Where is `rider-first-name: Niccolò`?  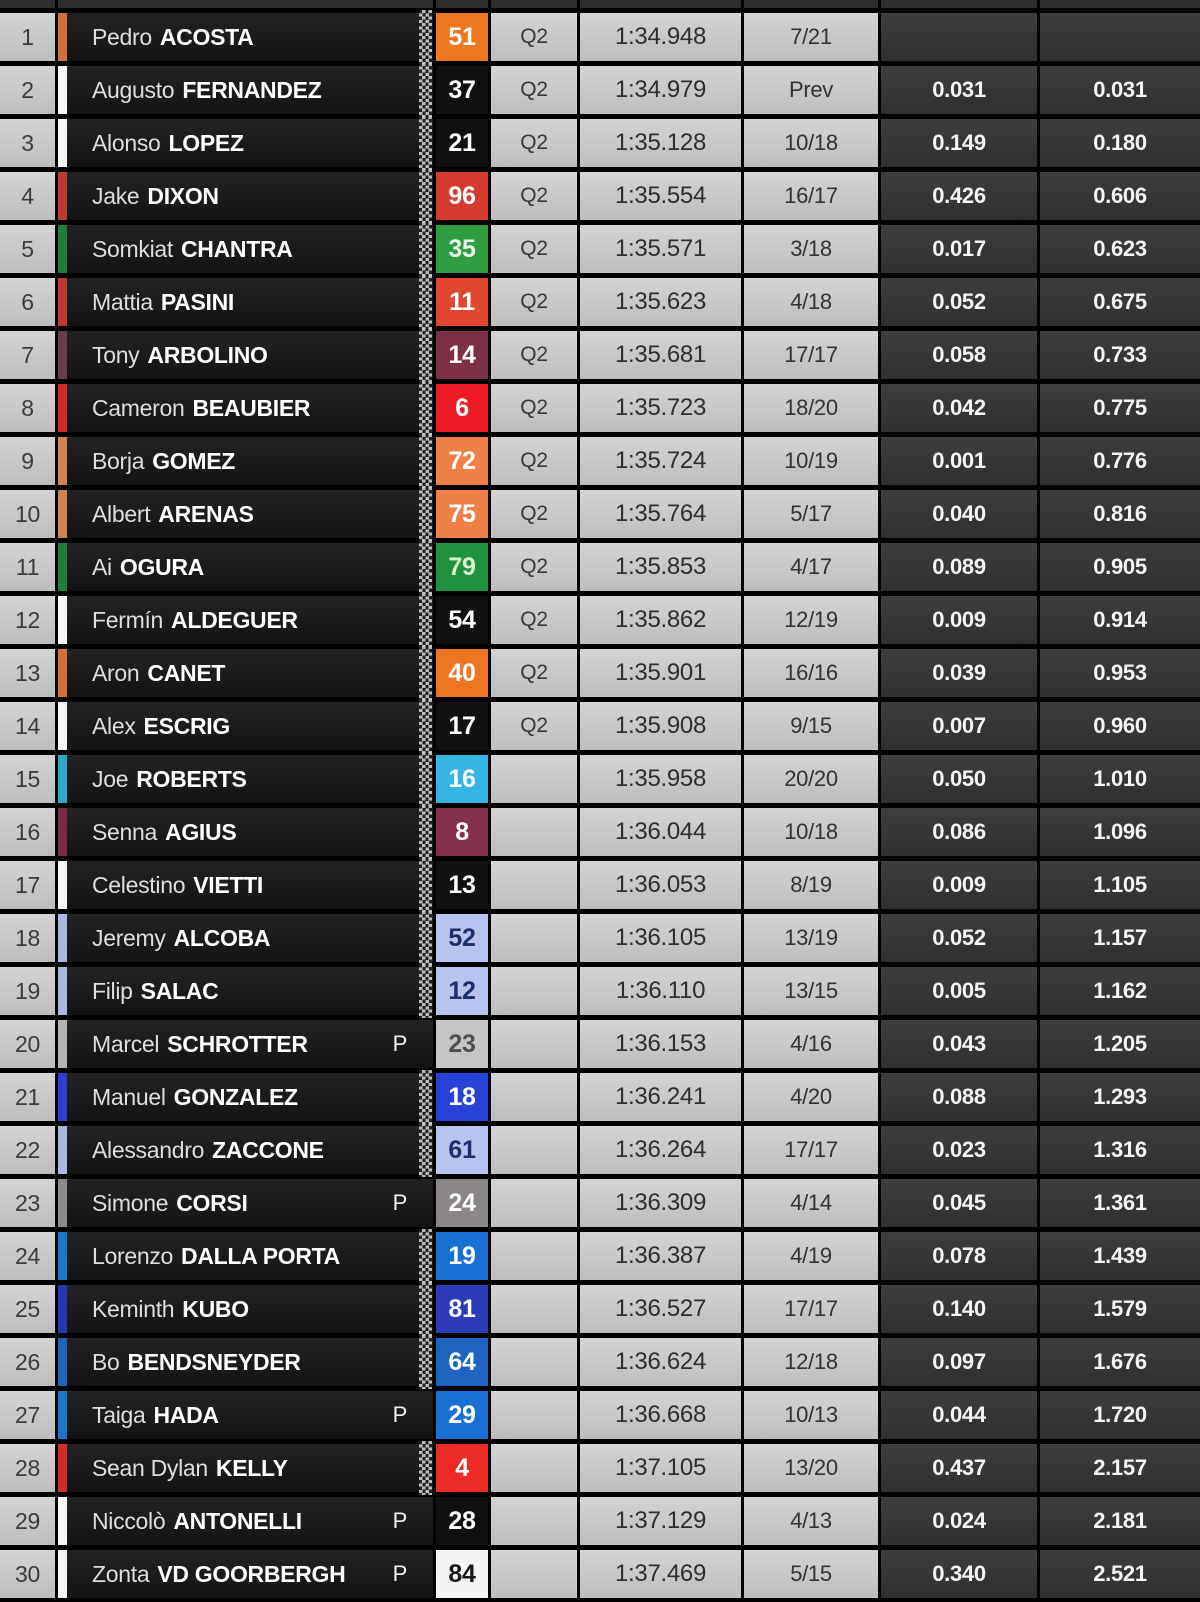 rider-first-name: Niccolò is located at coordinates (129, 1520).